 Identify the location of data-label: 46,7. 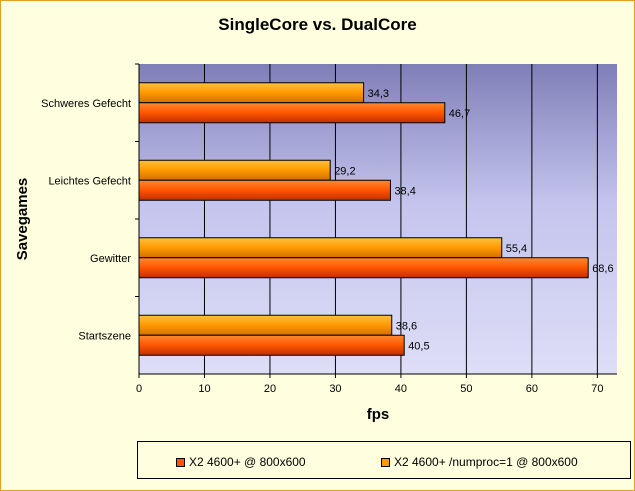
(459, 114).